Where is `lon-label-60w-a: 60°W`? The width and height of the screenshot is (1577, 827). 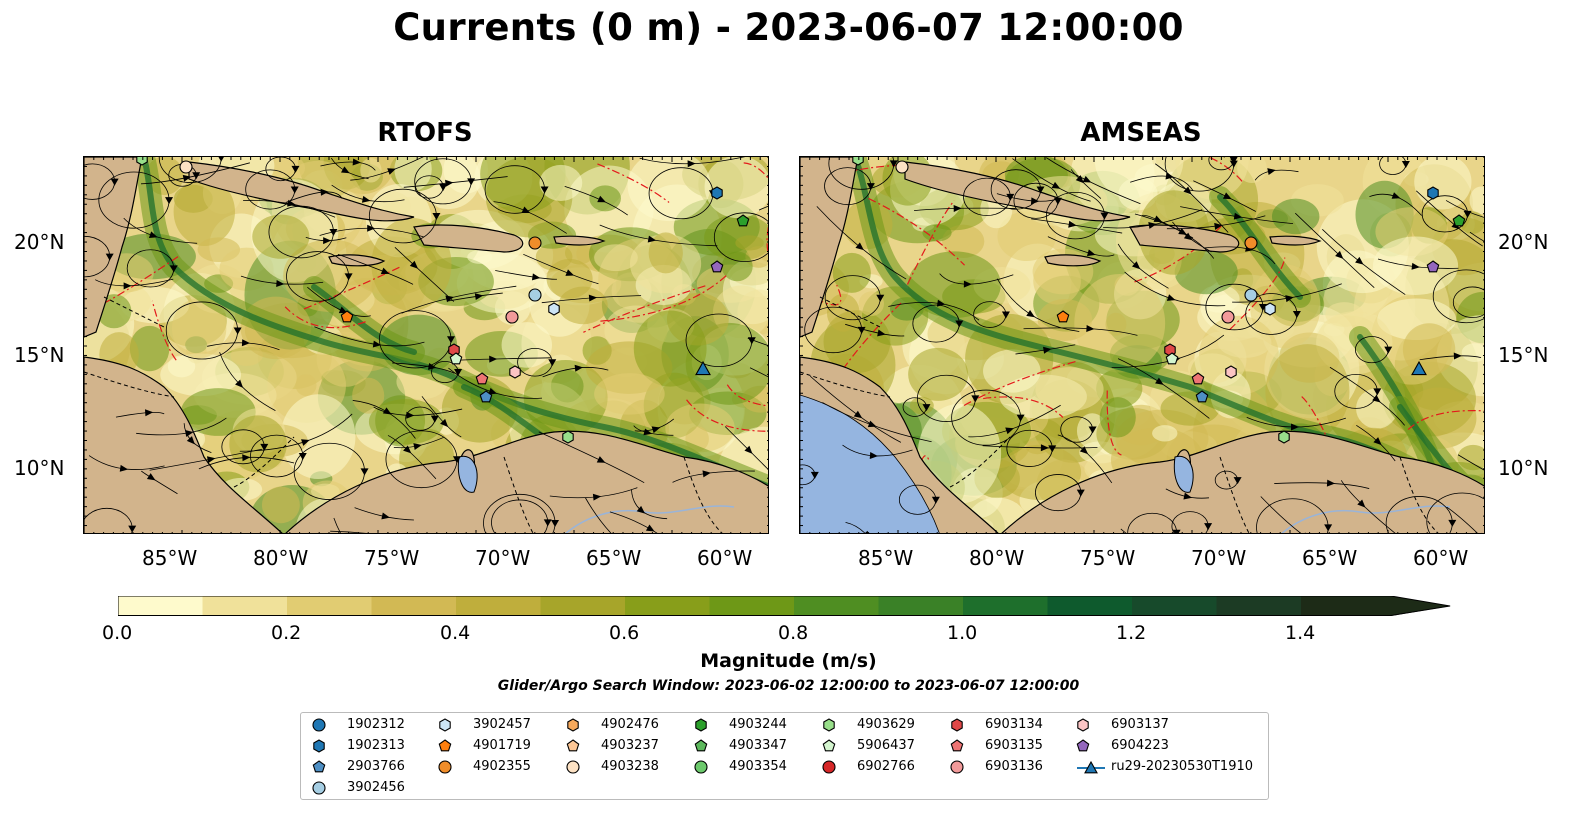 lon-label-60w-a: 60°W is located at coordinates (725, 558).